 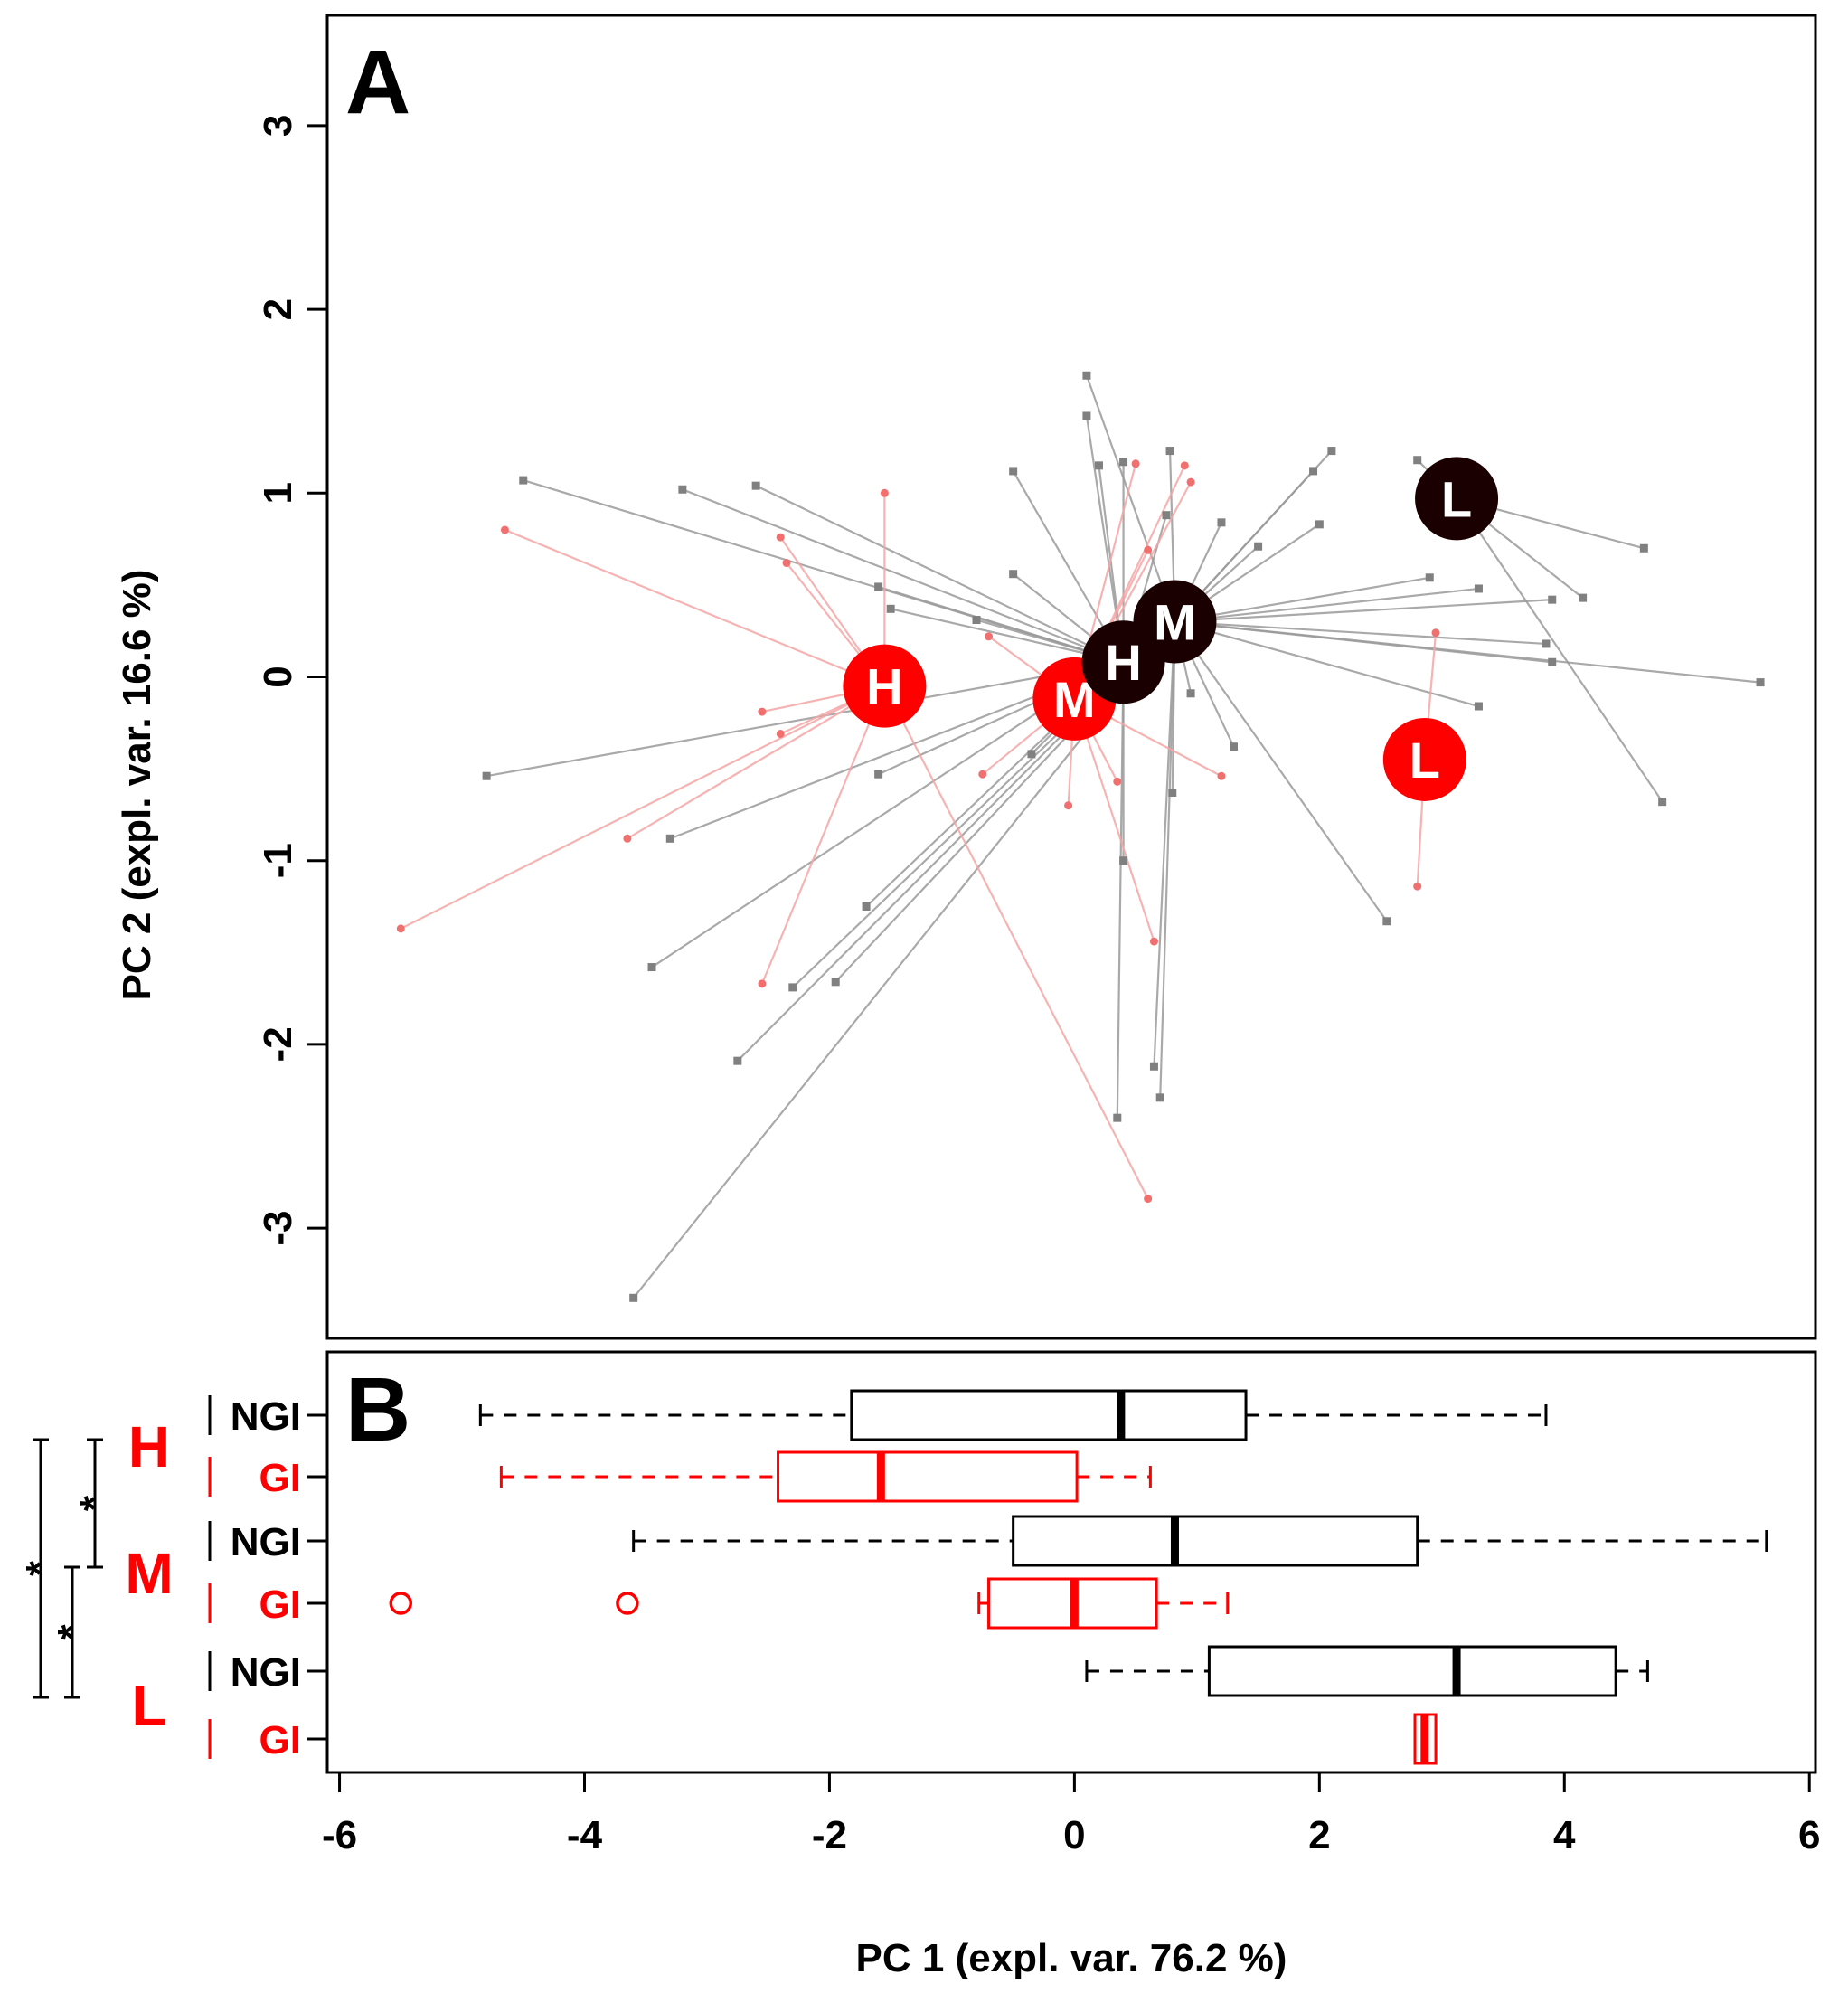 What do you see at coordinates (1809, 1835) in the screenshot?
I see `x-tick-label-6: 6` at bounding box center [1809, 1835].